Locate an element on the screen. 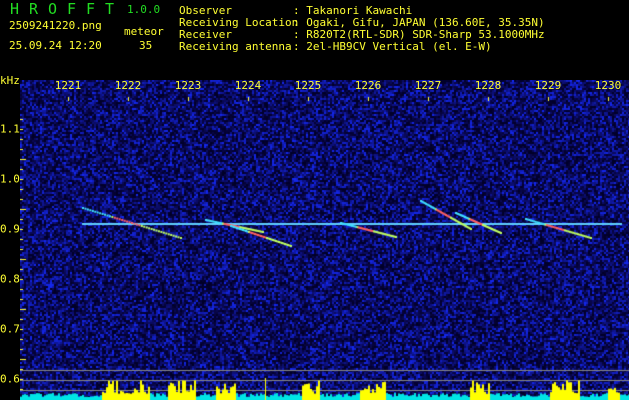 This screenshot has height=400, width=629. logo-letter: O is located at coordinates (53, 9).